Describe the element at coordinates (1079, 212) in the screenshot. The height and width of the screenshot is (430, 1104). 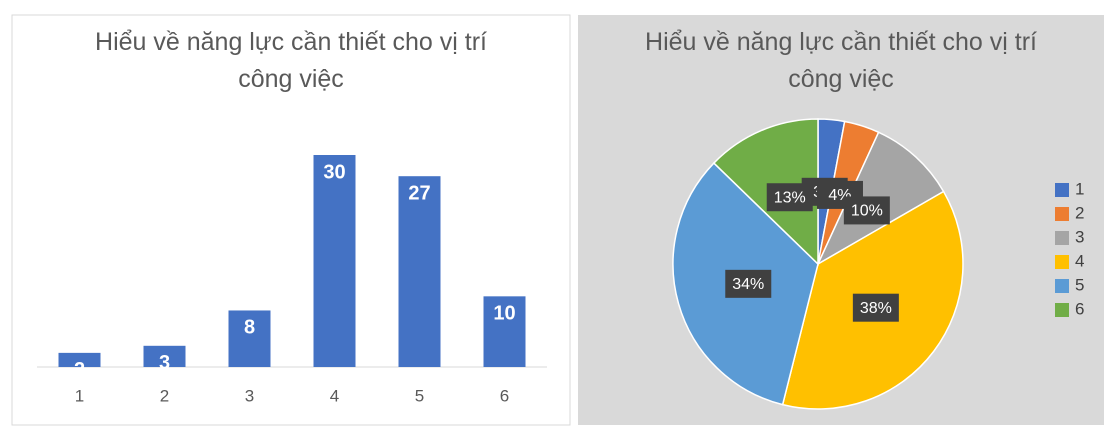
I see `legend-label: 2` at that location.